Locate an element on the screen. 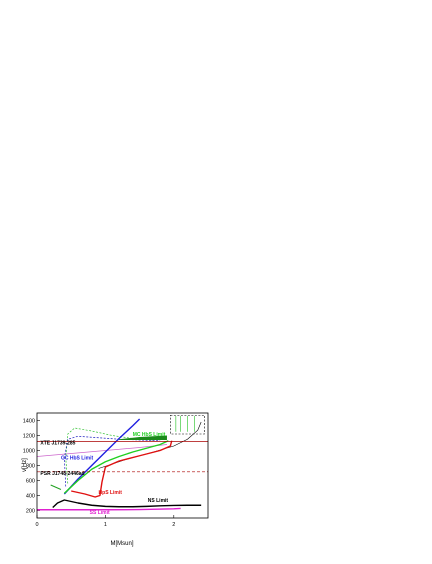 The height and width of the screenshot is (564, 432). reference-lines is located at coordinates (122, 457).